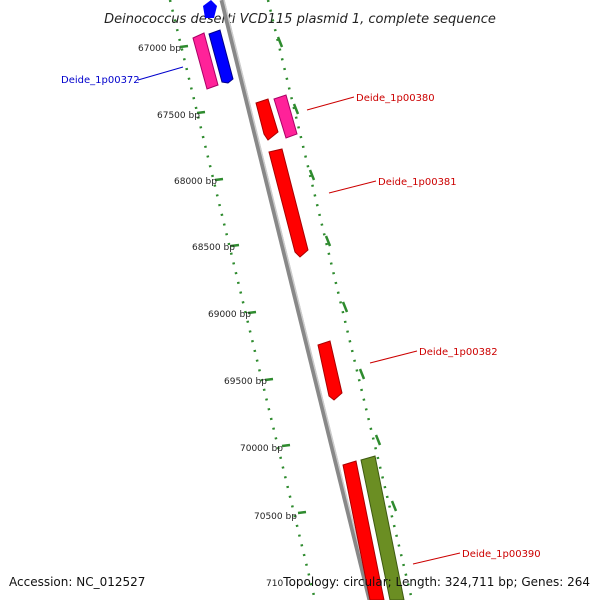 This screenshot has height=600, width=600. What do you see at coordinates (100, 80) in the screenshot?
I see `gene-label-372: Deide_1p00372` at bounding box center [100, 80].